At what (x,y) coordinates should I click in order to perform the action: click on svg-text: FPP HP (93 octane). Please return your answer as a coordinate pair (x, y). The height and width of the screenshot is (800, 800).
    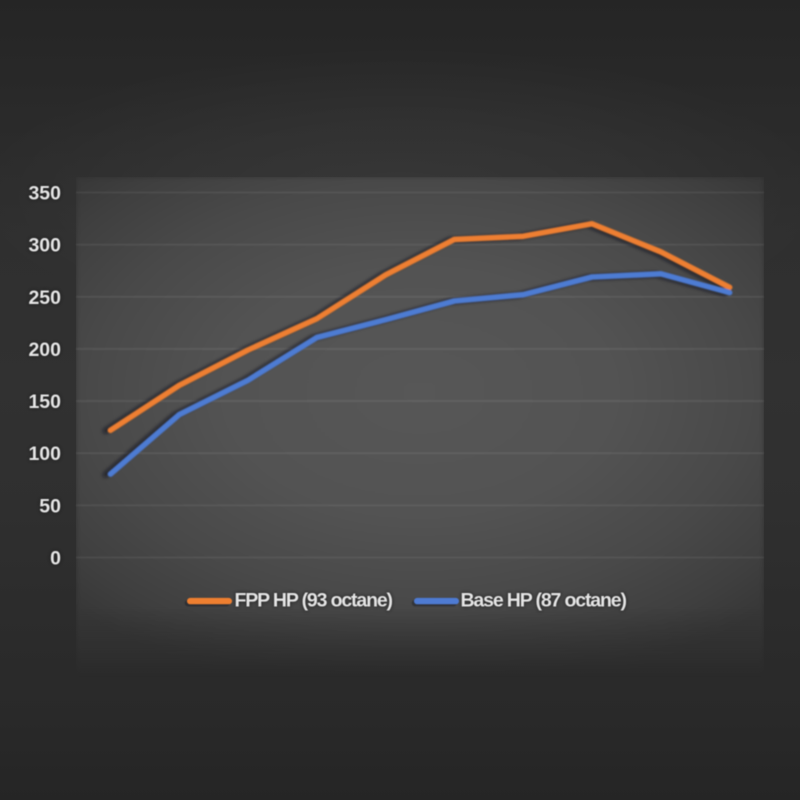
    Looking at the image, I should click on (314, 601).